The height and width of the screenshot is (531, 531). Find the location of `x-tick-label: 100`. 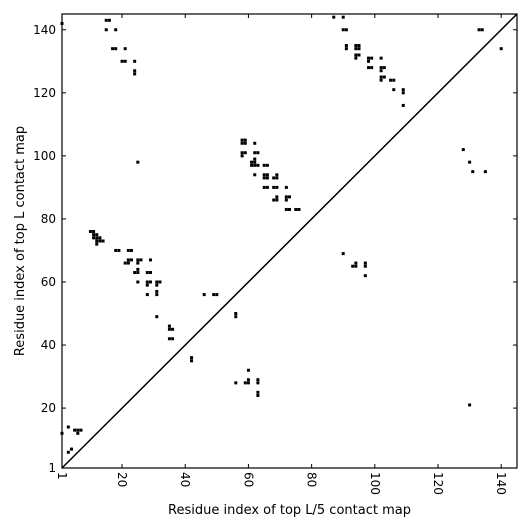

x-tick-label: 100 is located at coordinates (375, 483).